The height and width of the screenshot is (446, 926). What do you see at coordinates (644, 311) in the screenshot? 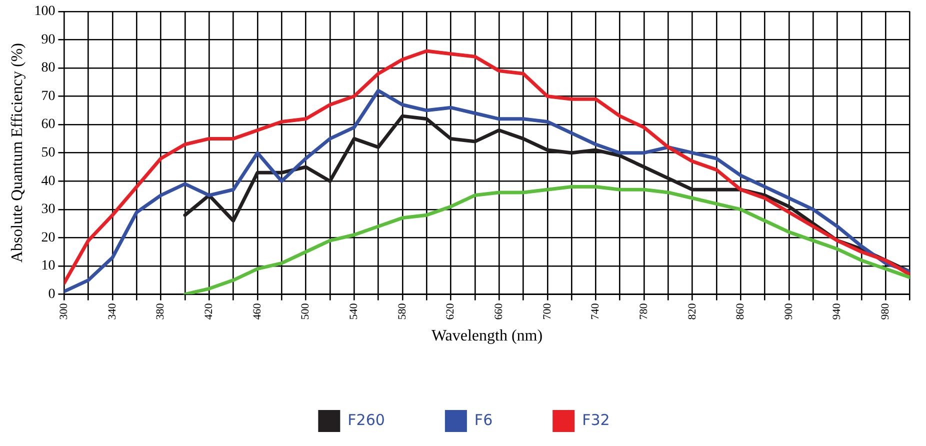
I see `x-tick-label: 780` at bounding box center [644, 311].